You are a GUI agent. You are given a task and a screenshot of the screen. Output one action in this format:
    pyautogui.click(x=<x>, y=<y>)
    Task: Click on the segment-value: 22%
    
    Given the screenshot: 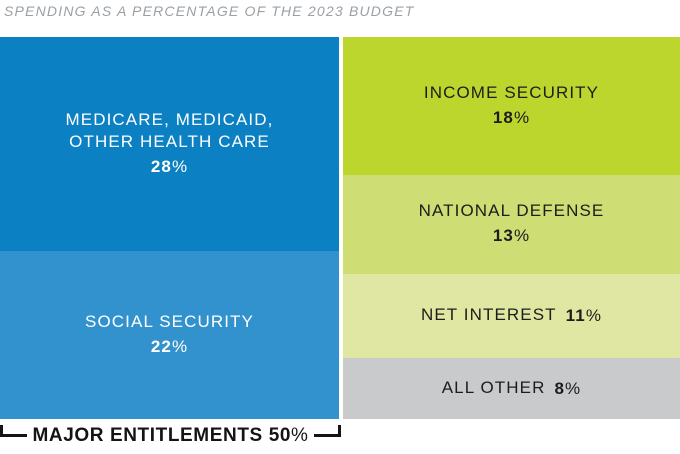 What is the action you would take?
    pyautogui.click(x=169, y=346)
    